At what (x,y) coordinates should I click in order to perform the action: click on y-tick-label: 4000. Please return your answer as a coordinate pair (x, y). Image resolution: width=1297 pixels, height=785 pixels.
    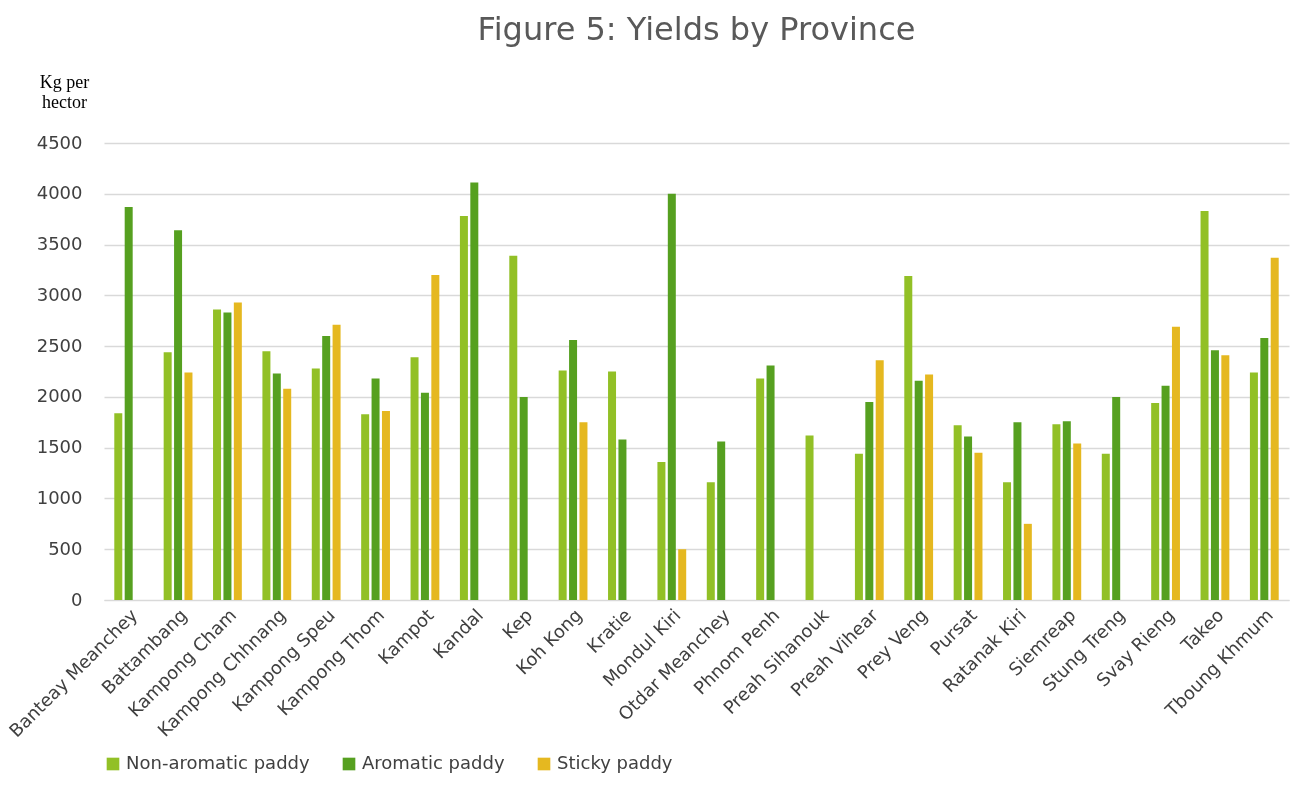
    Looking at the image, I should click on (59, 193).